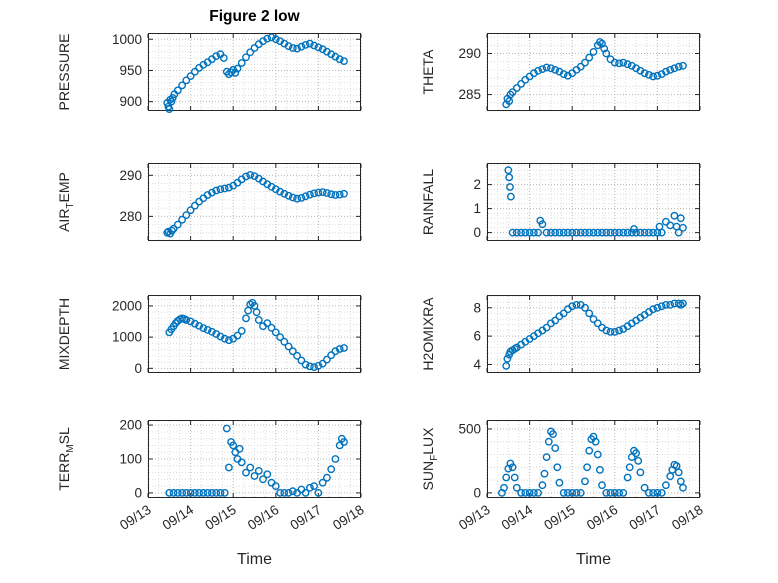  I want to click on ylabel-sun-flux: SUNFLUX, so click(430, 459).